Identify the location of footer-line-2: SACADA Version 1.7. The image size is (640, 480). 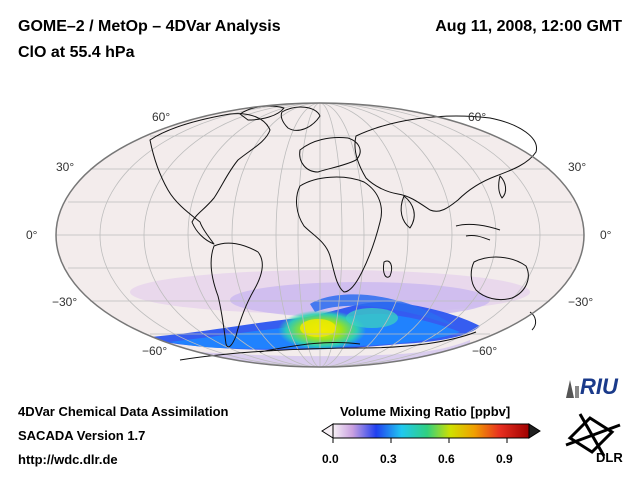
(82, 435).